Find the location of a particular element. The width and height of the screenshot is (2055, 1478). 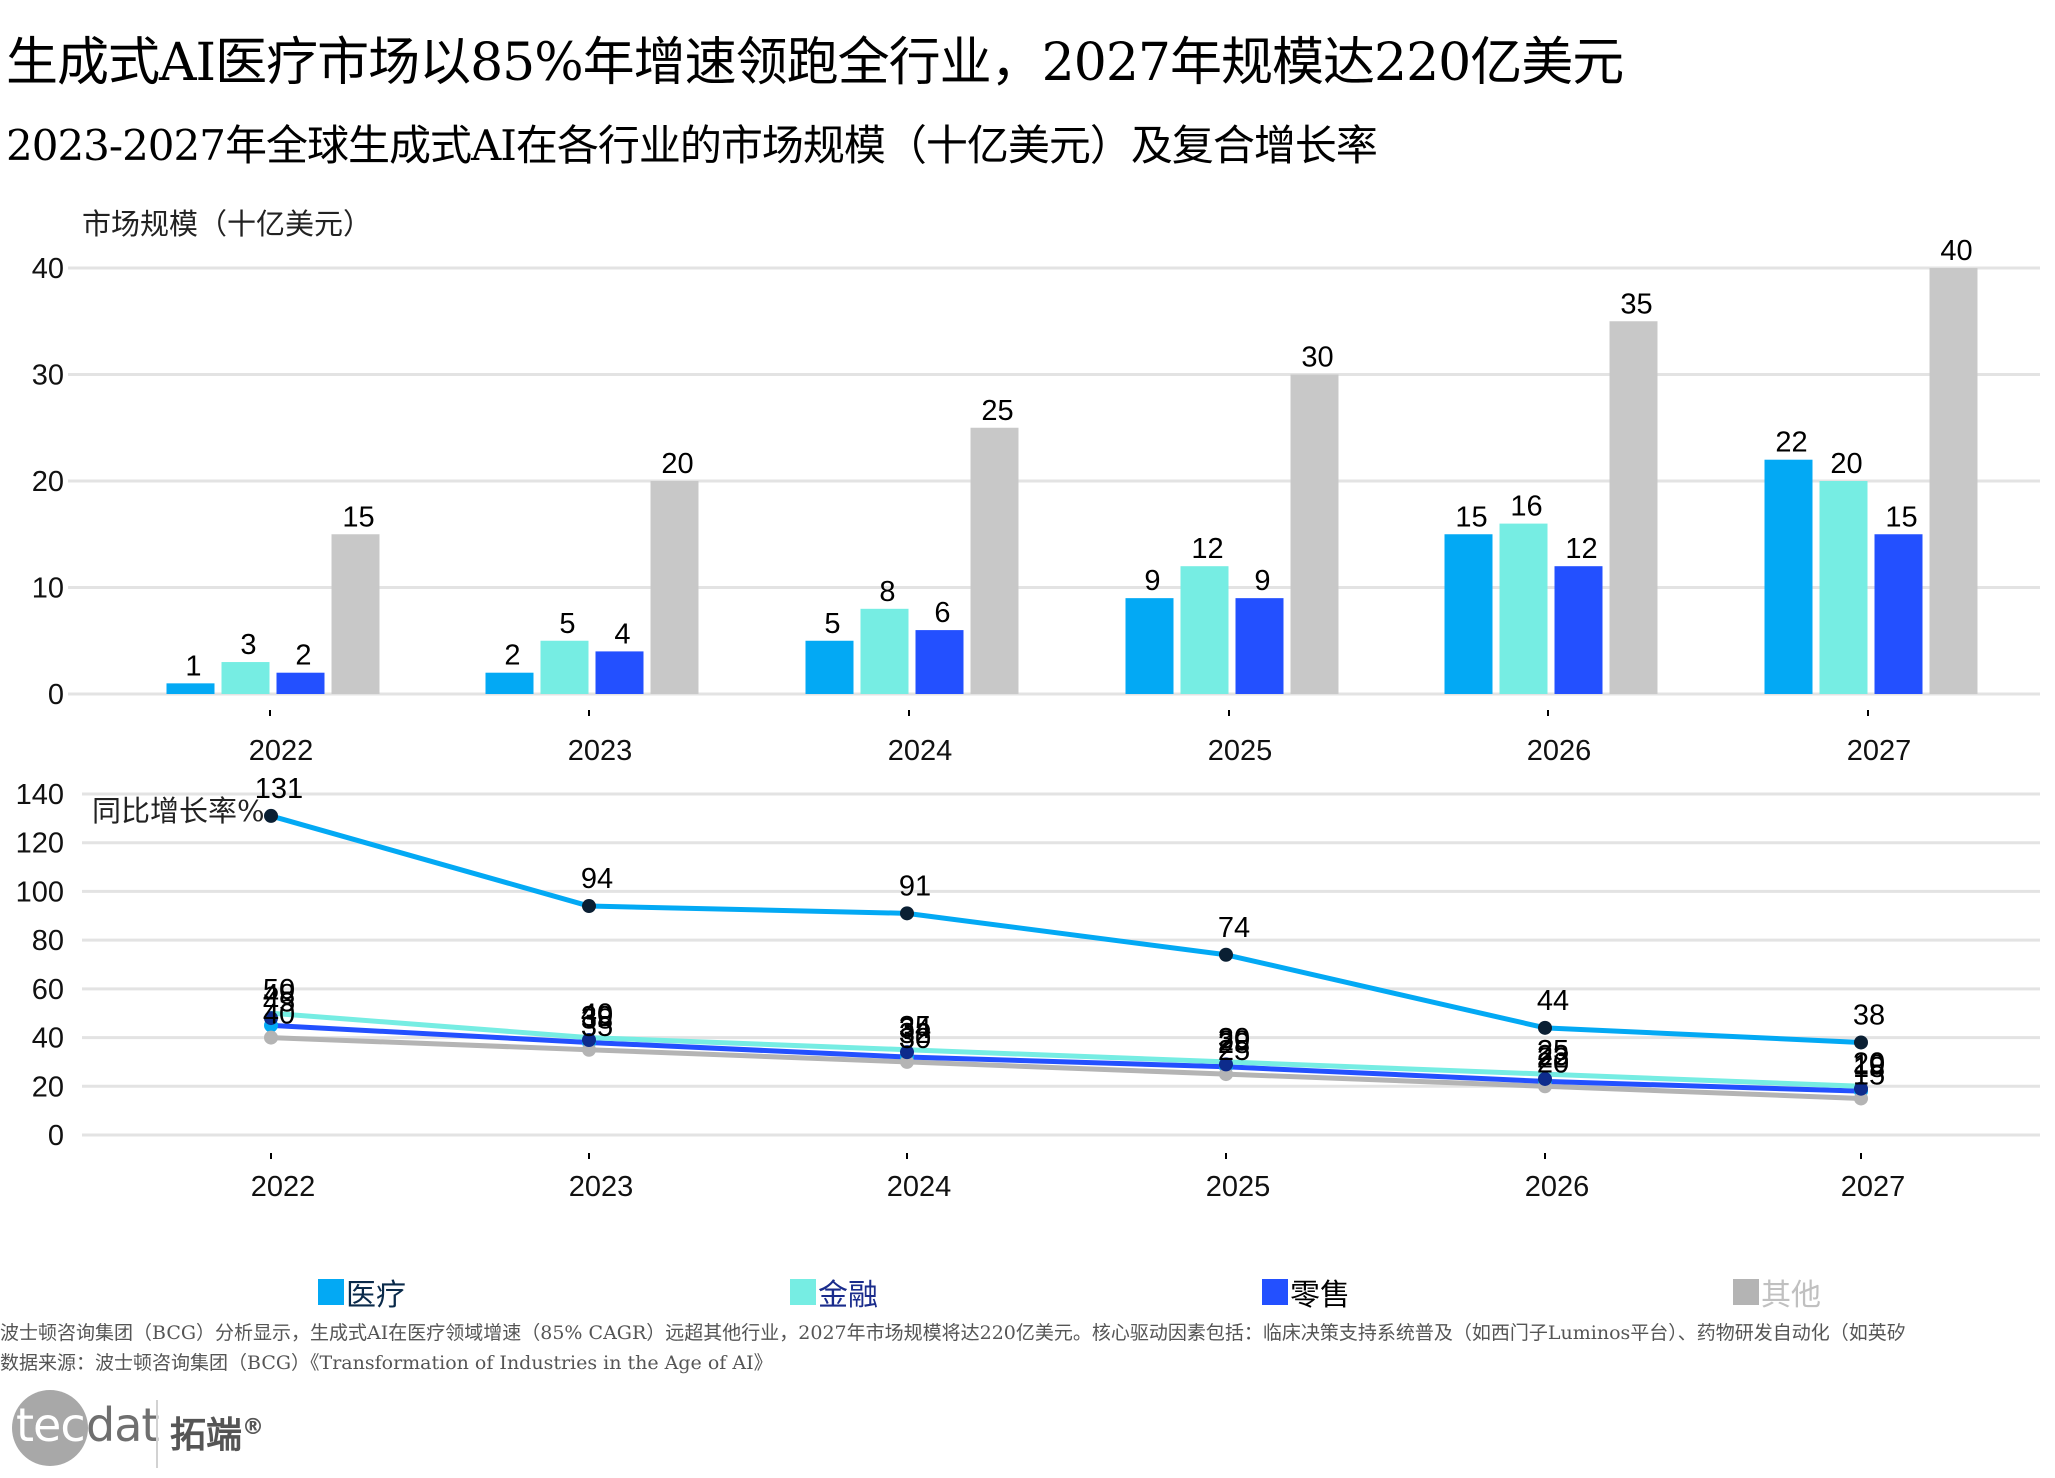

legend-label: 医疗 is located at coordinates (376, 1295).